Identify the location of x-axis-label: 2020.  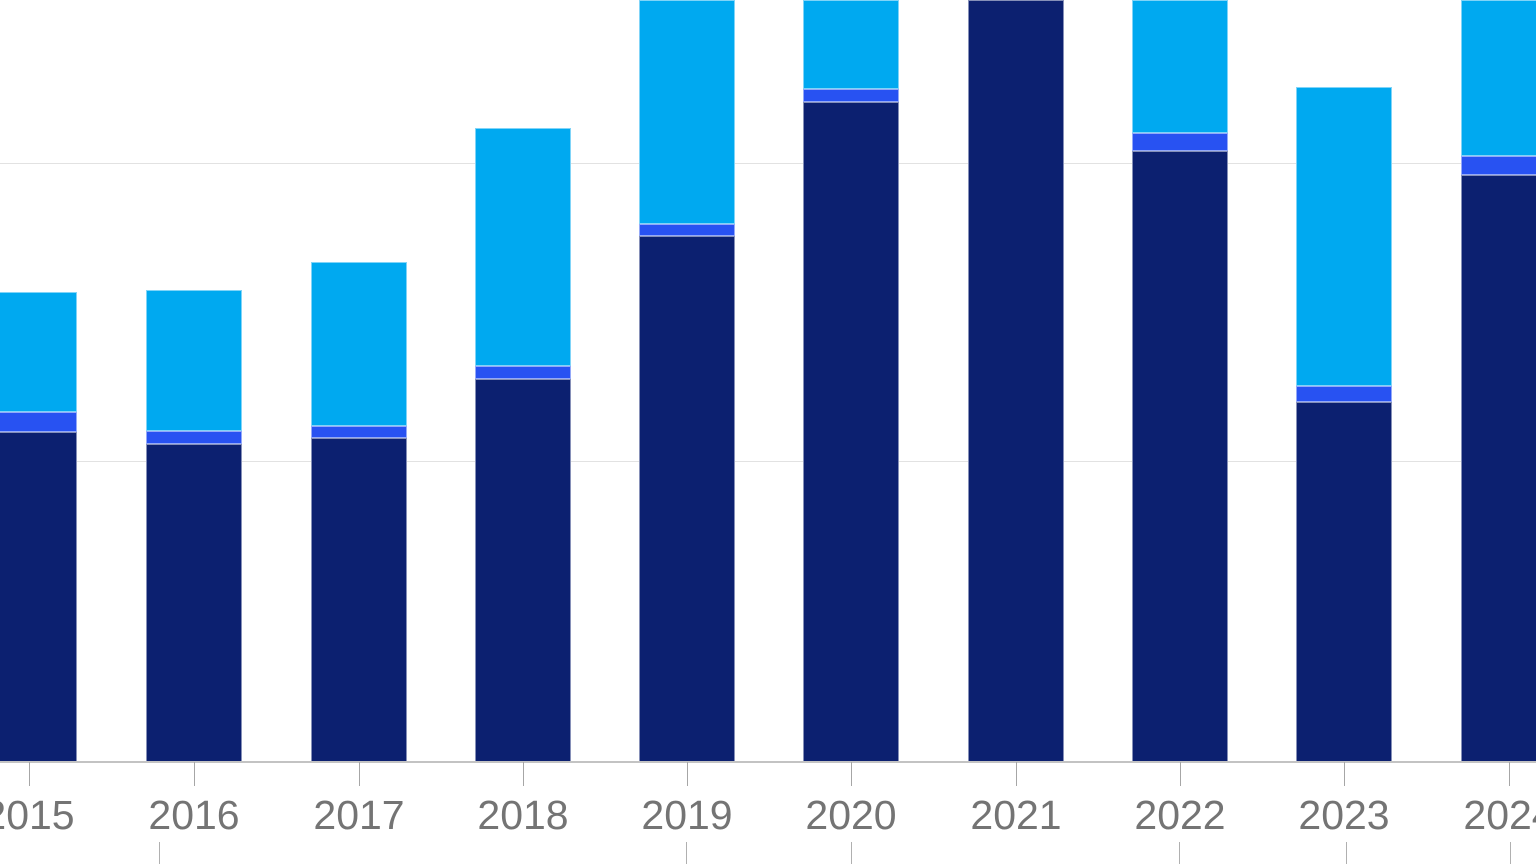
(851, 815).